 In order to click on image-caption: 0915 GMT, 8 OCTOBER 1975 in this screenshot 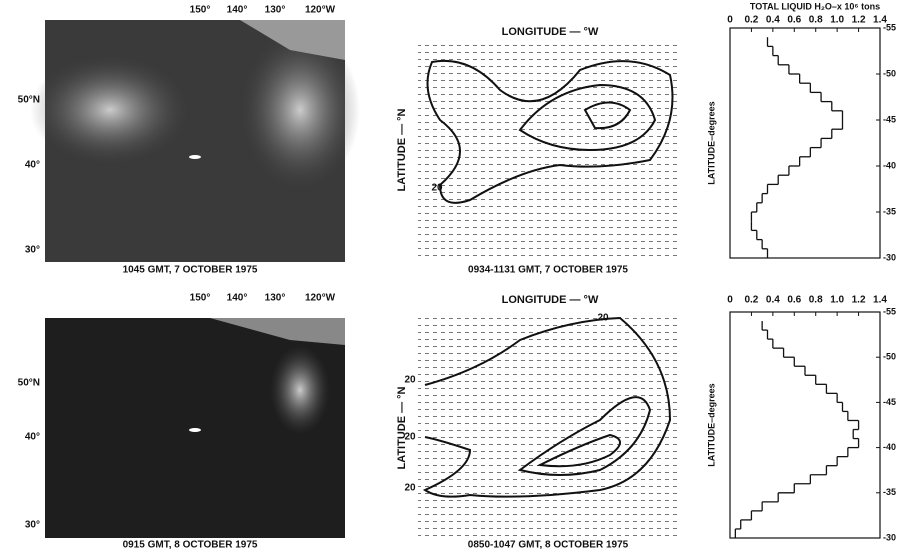, I will do `click(190, 545)`.